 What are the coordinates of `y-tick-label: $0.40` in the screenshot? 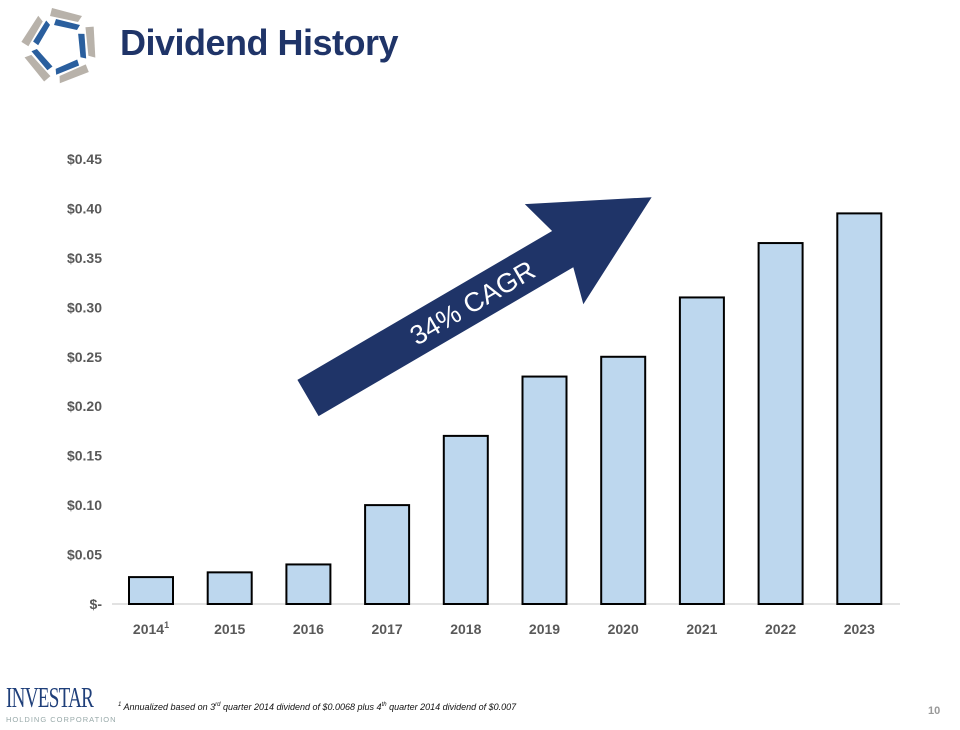 It's located at (84, 208).